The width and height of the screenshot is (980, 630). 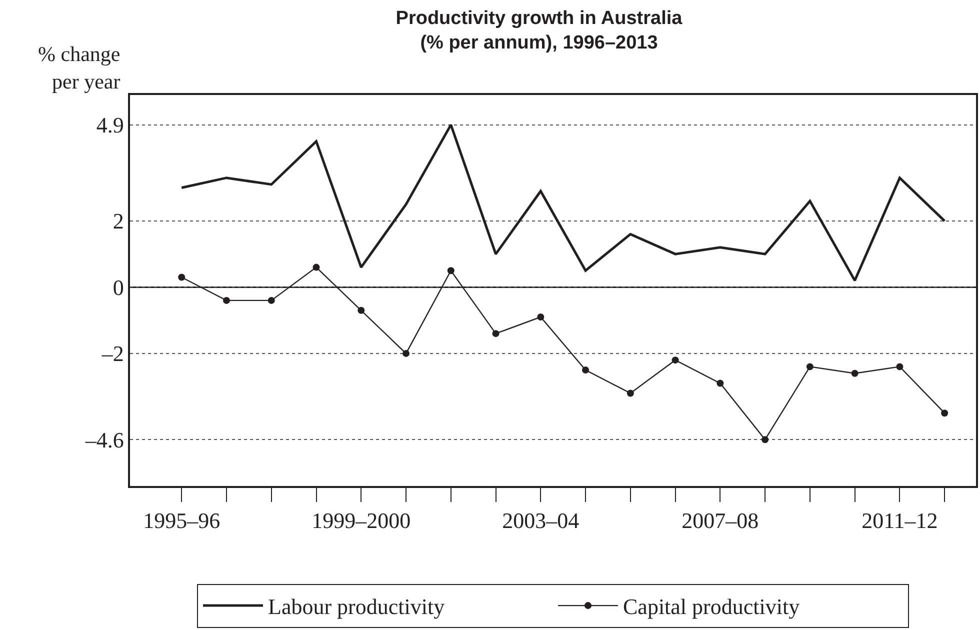 I want to click on x-tick-label: 2003–04, so click(x=541, y=521).